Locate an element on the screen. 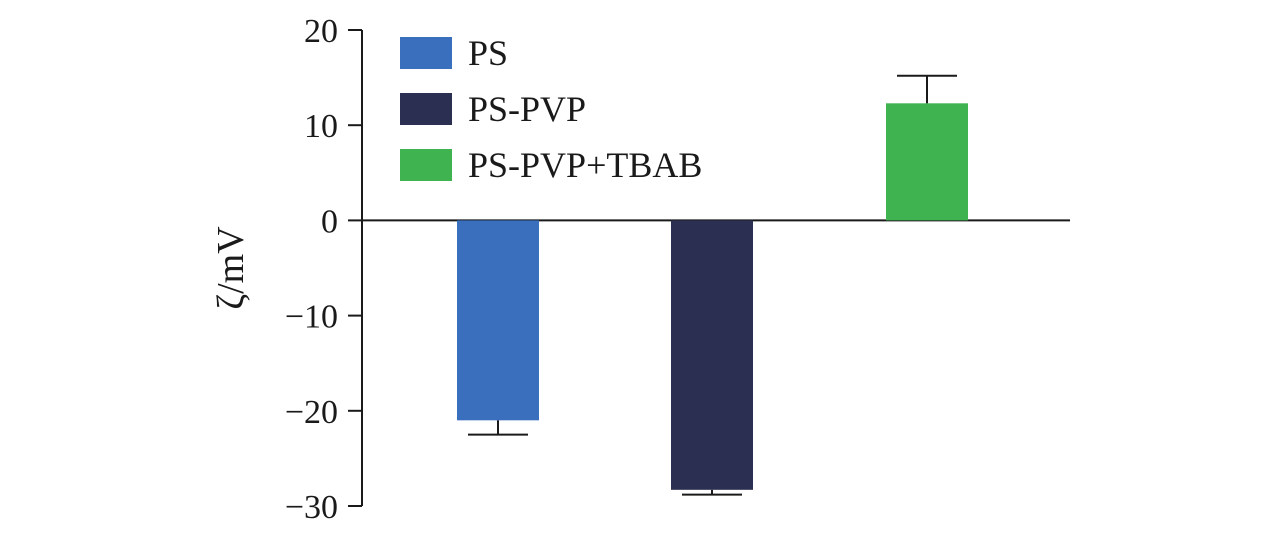 The height and width of the screenshot is (542, 1280). legend-label: PS-PVP is located at coordinates (527, 109).